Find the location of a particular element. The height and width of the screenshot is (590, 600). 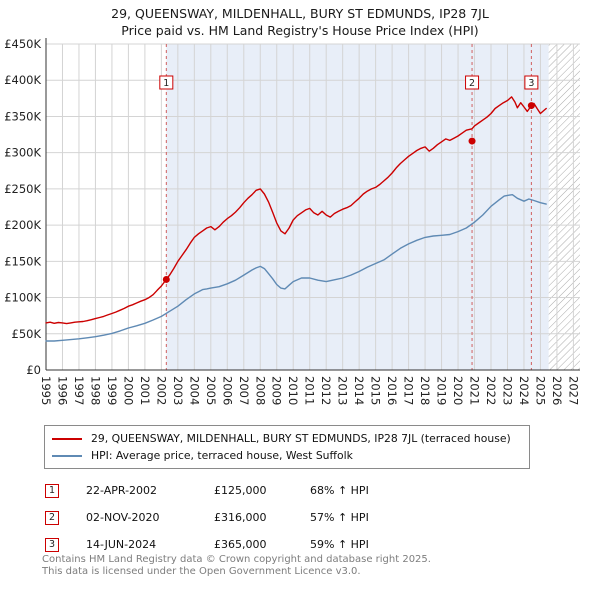

x-axis-label: 2016 is located at coordinates (392, 390).